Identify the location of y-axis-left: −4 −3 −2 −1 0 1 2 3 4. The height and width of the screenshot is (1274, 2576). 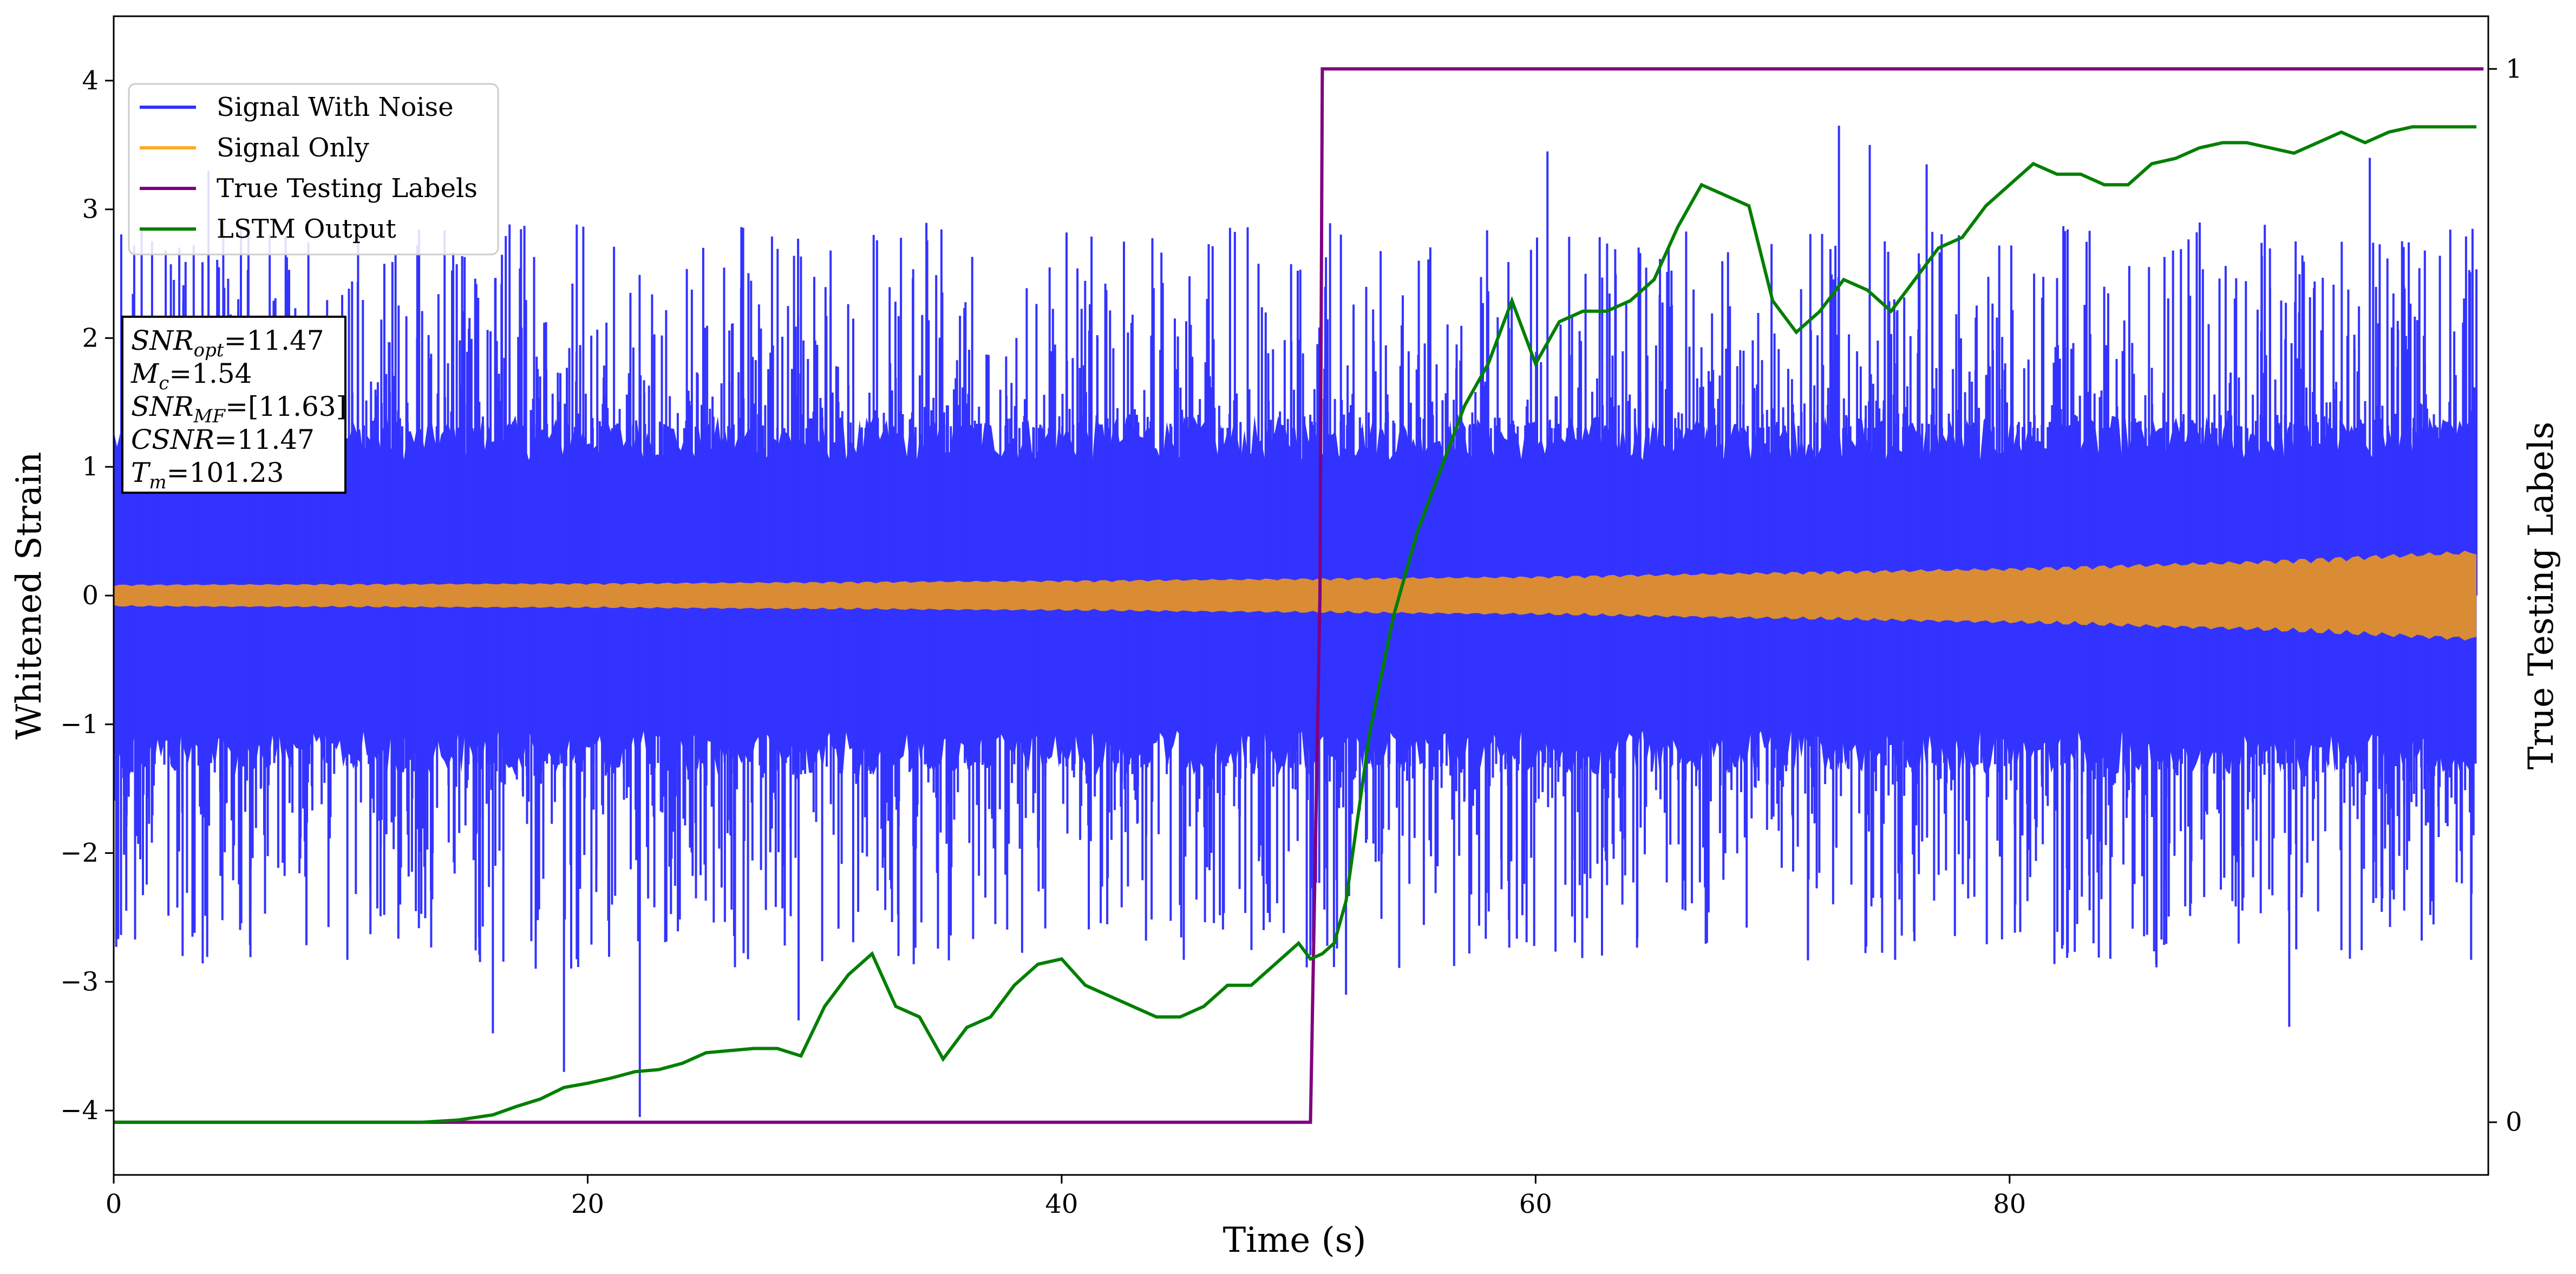
(87, 596).